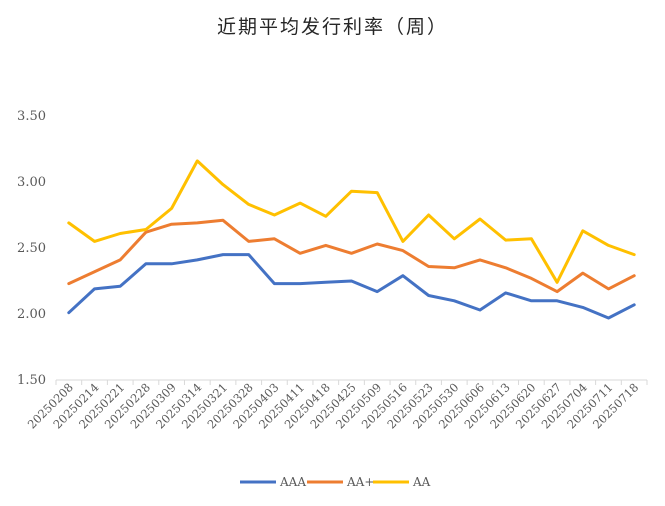  Describe the element at coordinates (351, 286) in the screenshot. I see `series-line-aaa` at that location.